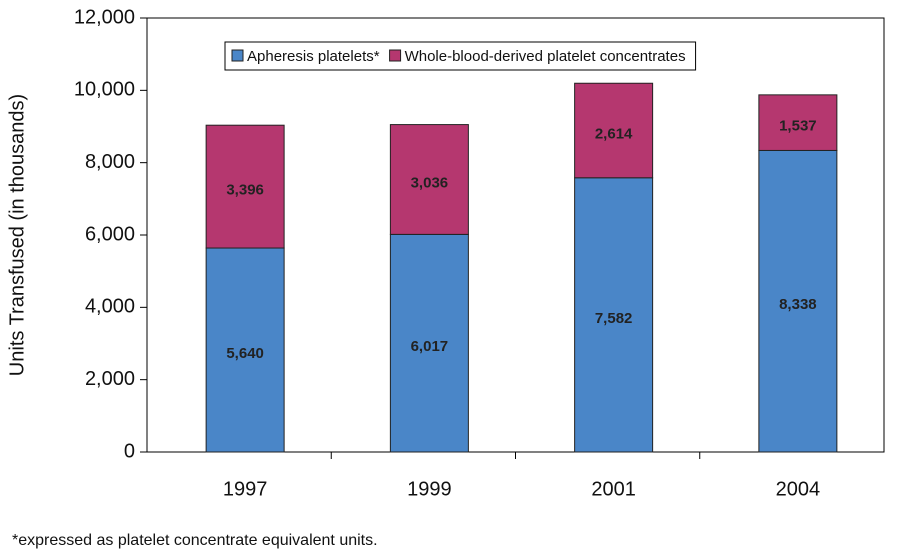  I want to click on data-label: 7,582, so click(614, 318).